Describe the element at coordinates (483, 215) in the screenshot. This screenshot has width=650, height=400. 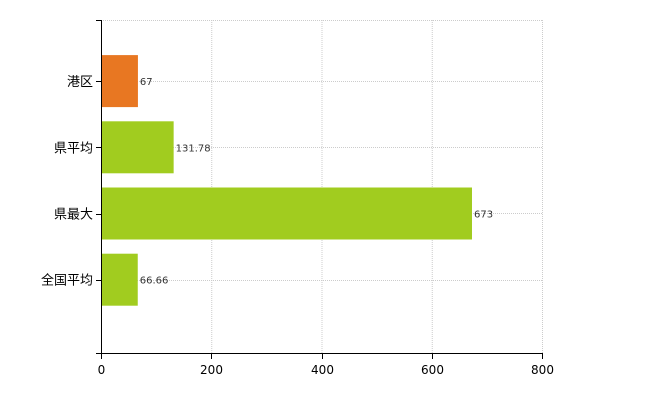
I see `data-label-2: 673` at that location.